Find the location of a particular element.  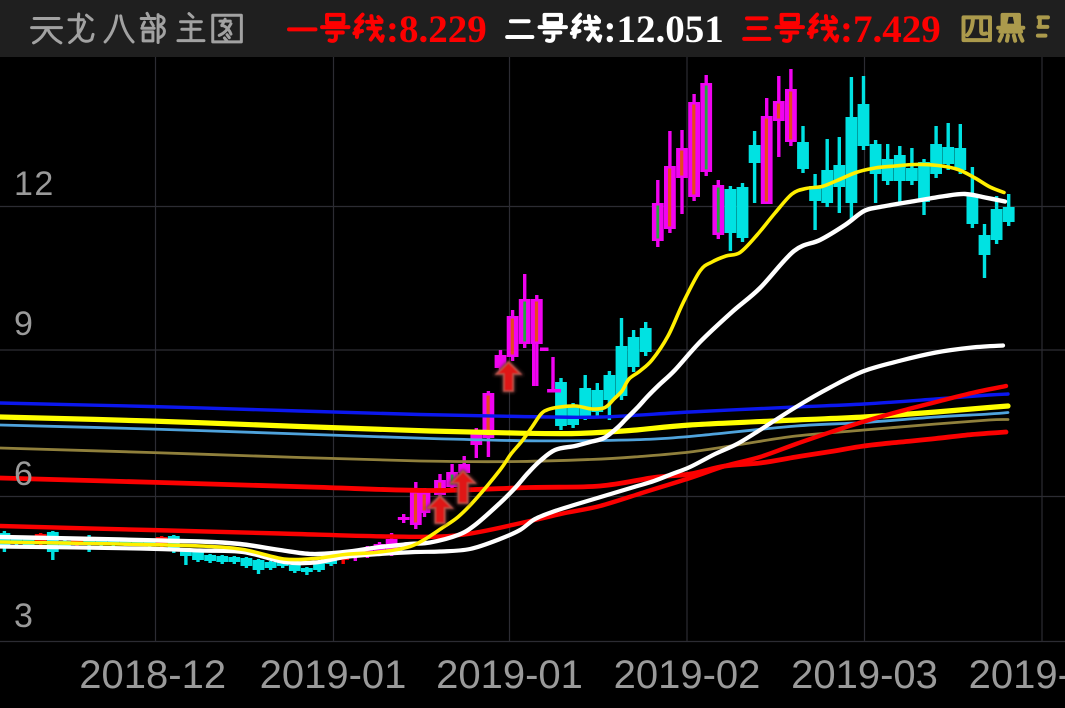

svg-text: :12.051 is located at coordinates (664, 29).